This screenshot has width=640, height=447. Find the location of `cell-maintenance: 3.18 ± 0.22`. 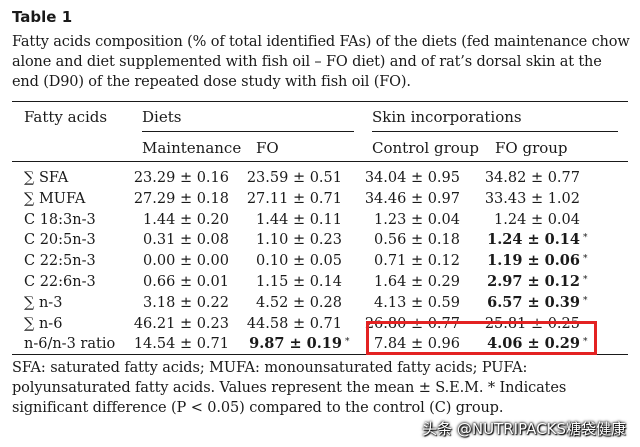

cell-maintenance: 3.18 ± 0.22 is located at coordinates (186, 302).